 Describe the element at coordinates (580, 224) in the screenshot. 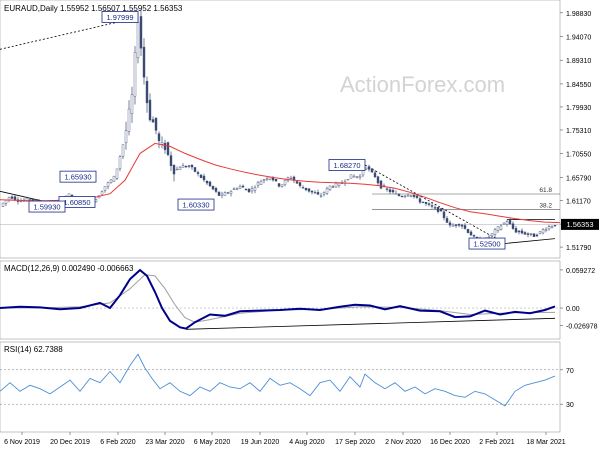

I see `last-price-marker: 1.56353` at that location.